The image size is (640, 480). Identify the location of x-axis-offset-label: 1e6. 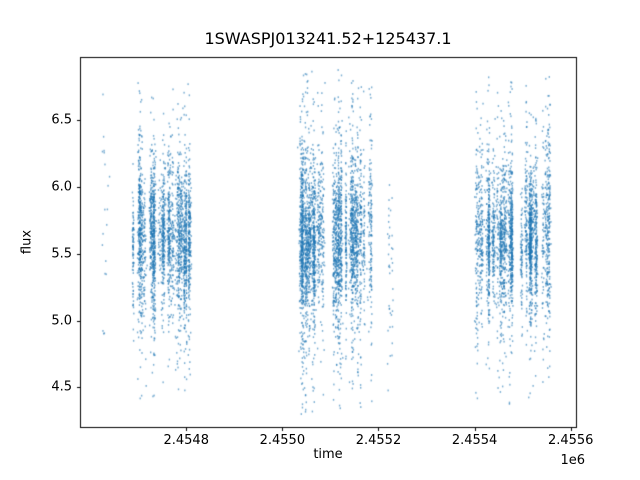
(572, 460).